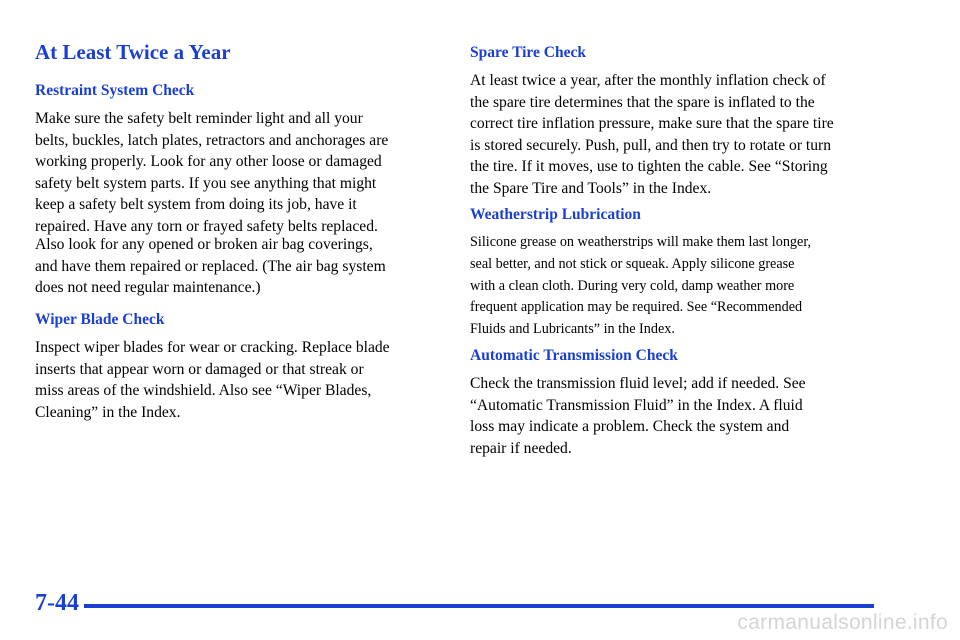  I want to click on section-heading-restraint: Restraint System Check, so click(115, 90).